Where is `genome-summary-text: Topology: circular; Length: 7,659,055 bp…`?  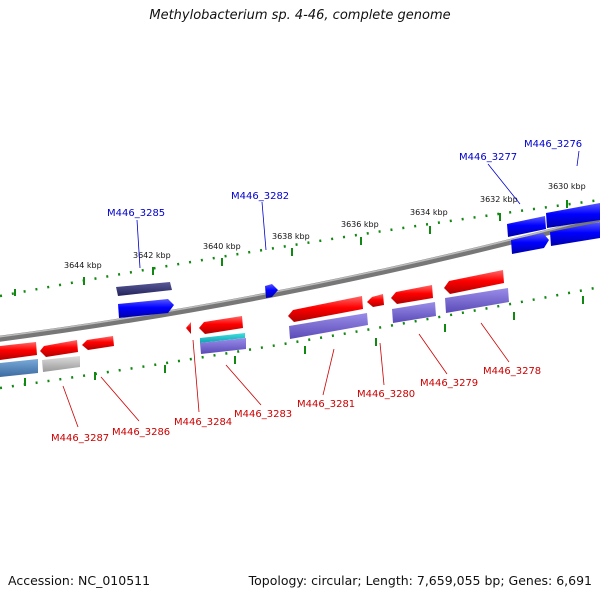
genome-summary-text: Topology: circular; Length: 7,659,055 bp… is located at coordinates (420, 580).